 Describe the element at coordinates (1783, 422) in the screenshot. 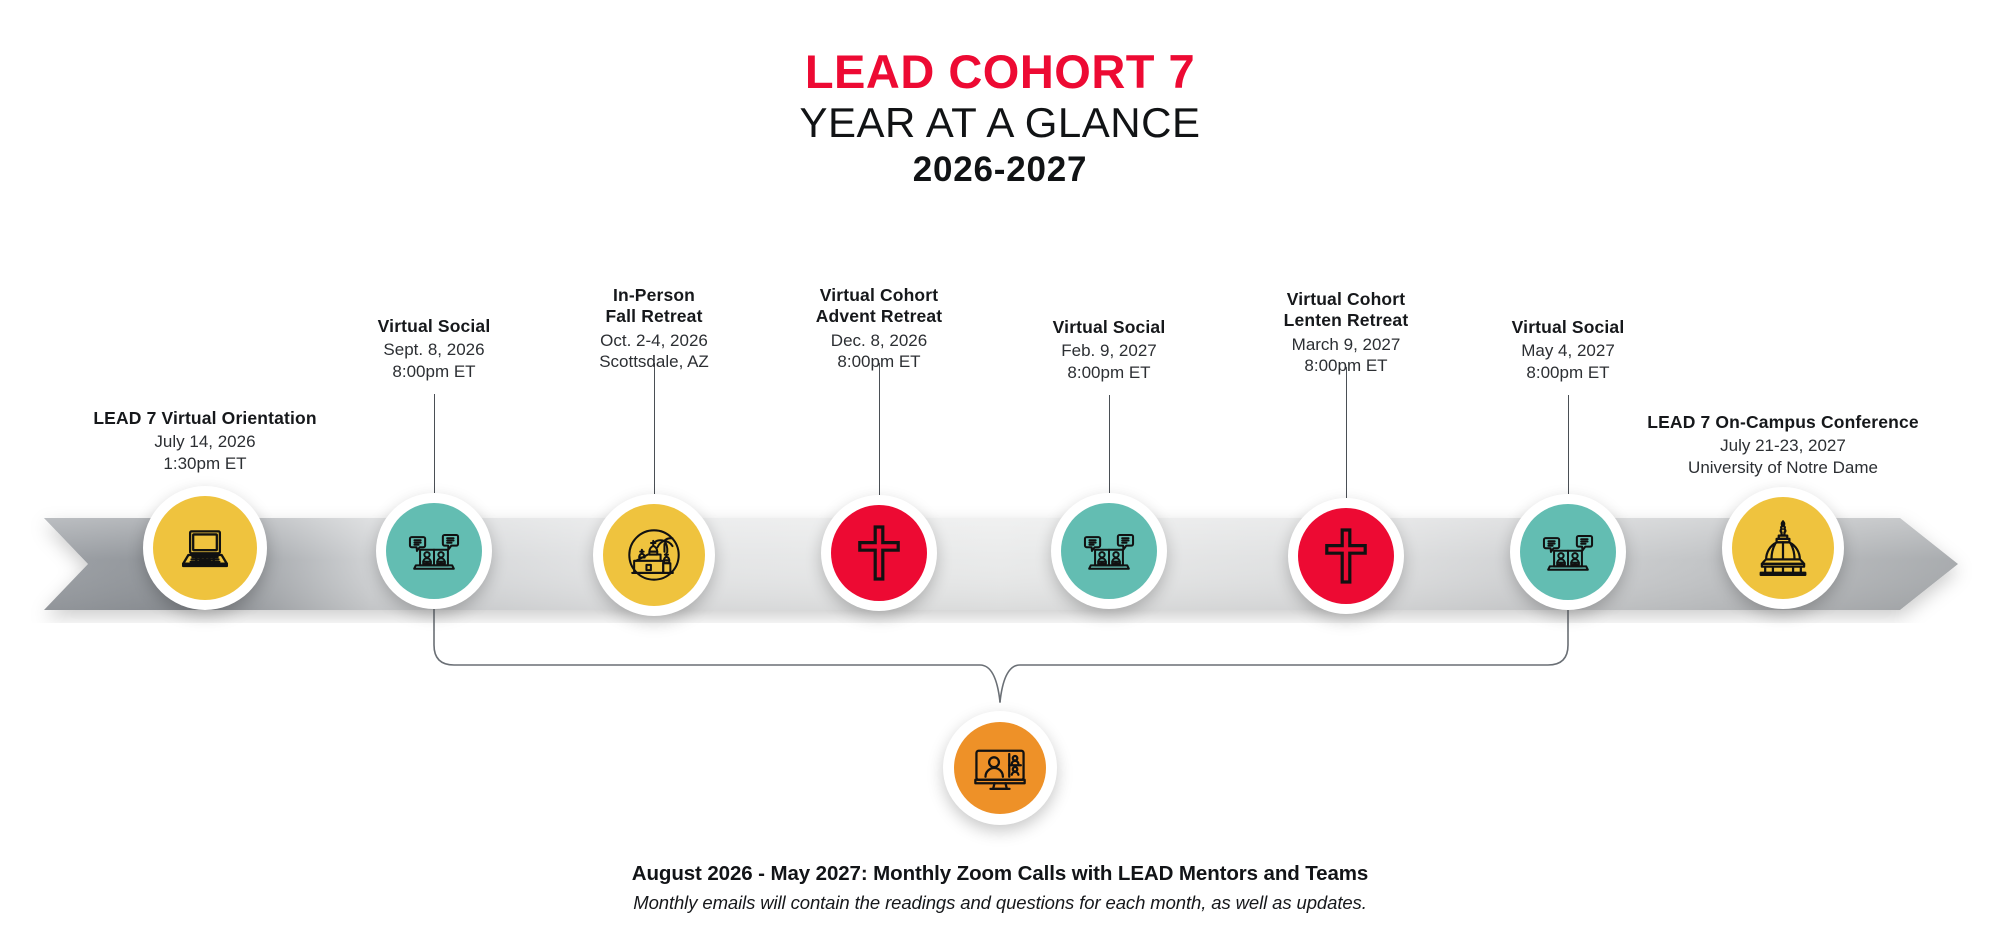

I see `milestone-title-lead7-on-campus-conference: LEAD 7 On-Campus Conference` at that location.